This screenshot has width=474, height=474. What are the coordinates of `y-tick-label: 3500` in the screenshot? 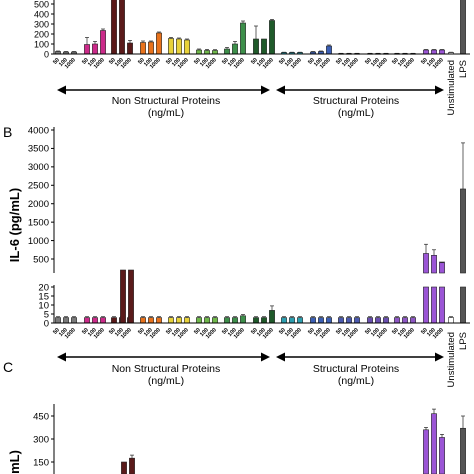 It's located at (38, 149).